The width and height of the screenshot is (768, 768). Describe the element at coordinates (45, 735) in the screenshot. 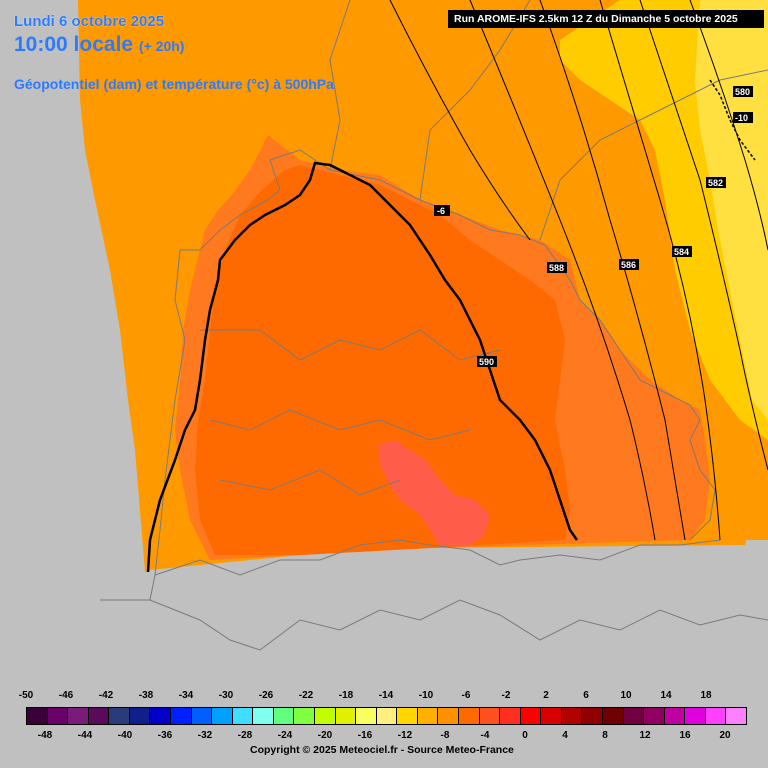

I see `legend-bottom-label: -48` at that location.